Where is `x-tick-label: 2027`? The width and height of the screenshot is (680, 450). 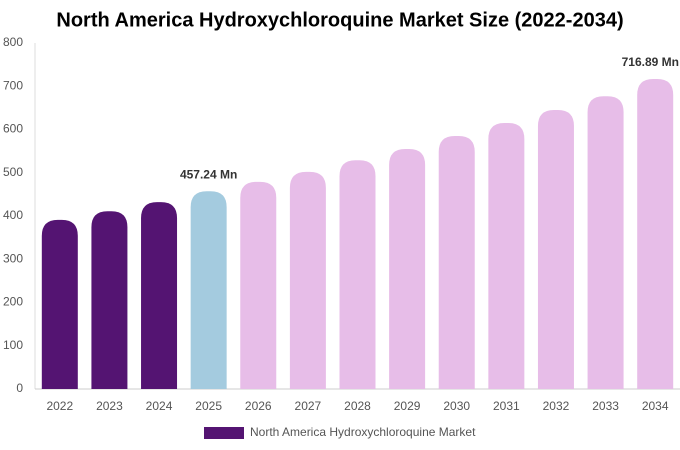
x-tick-label: 2027 is located at coordinates (308, 406).